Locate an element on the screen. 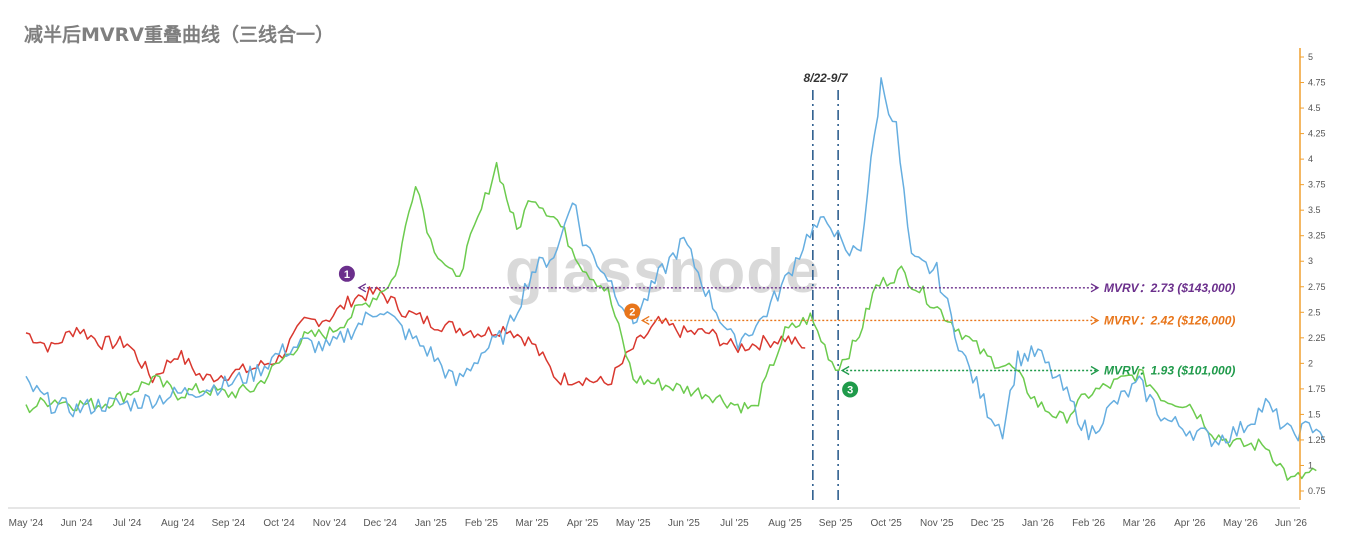 The width and height of the screenshot is (1353, 555). y-tick-label: 3.5 is located at coordinates (1314, 210).